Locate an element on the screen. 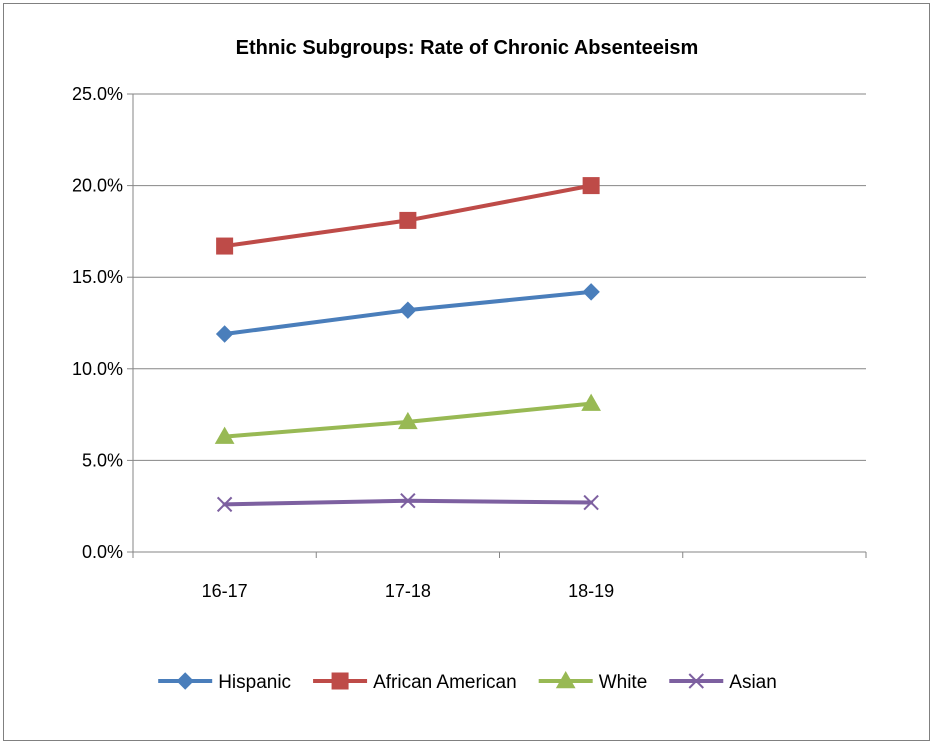 The height and width of the screenshot is (745, 935). legend-label: African American is located at coordinates (445, 682).